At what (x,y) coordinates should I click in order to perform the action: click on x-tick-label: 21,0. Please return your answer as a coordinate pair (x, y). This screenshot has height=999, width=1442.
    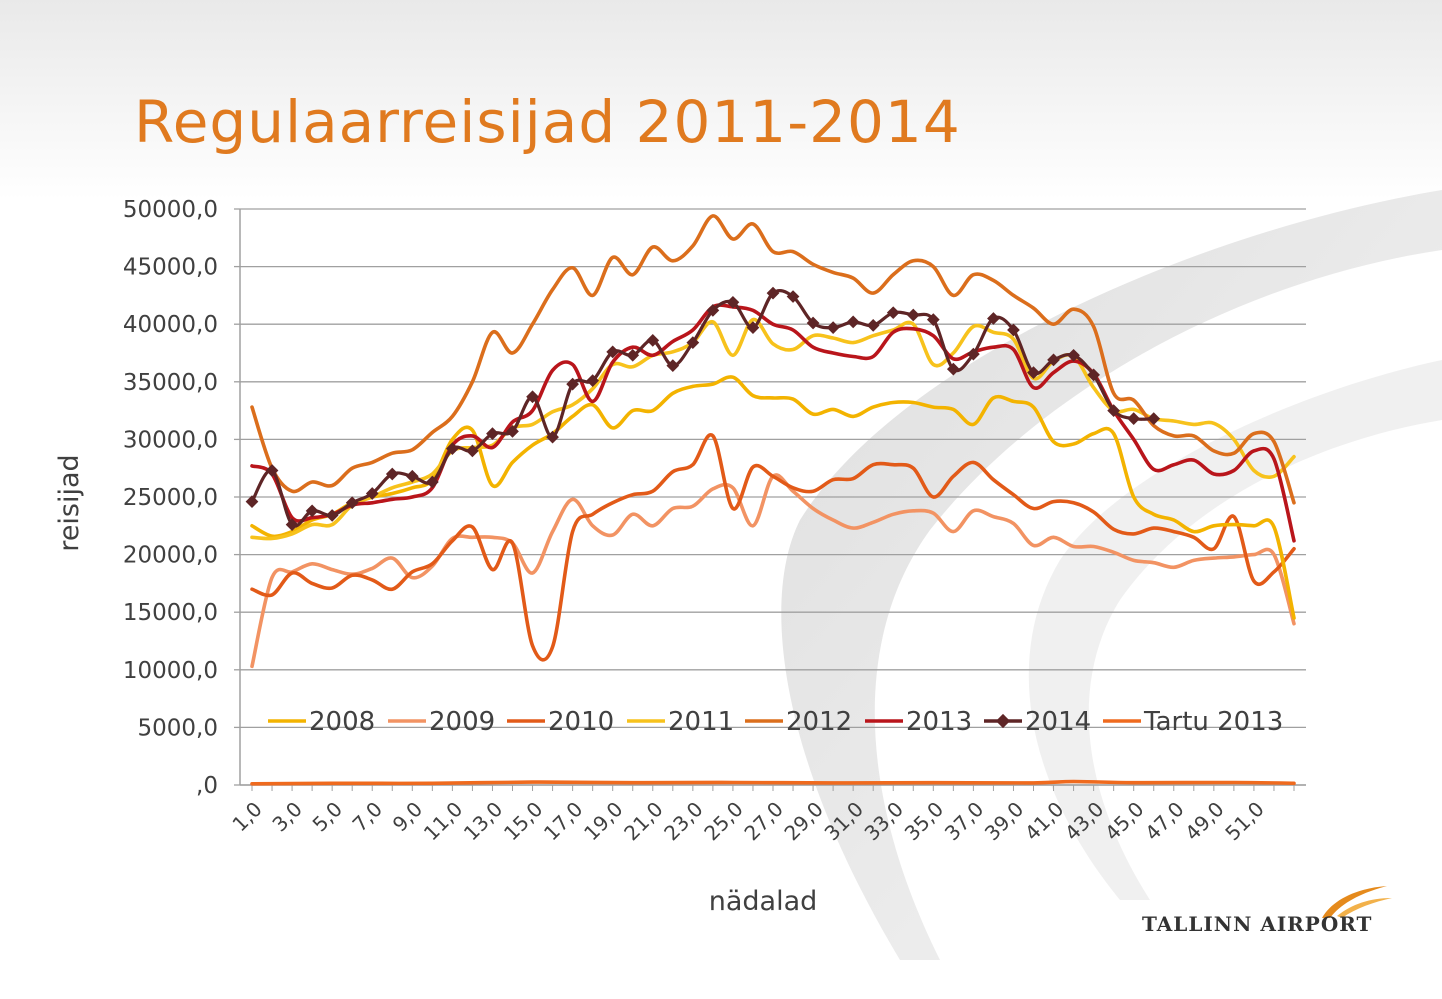
    Looking at the image, I should click on (643, 821).